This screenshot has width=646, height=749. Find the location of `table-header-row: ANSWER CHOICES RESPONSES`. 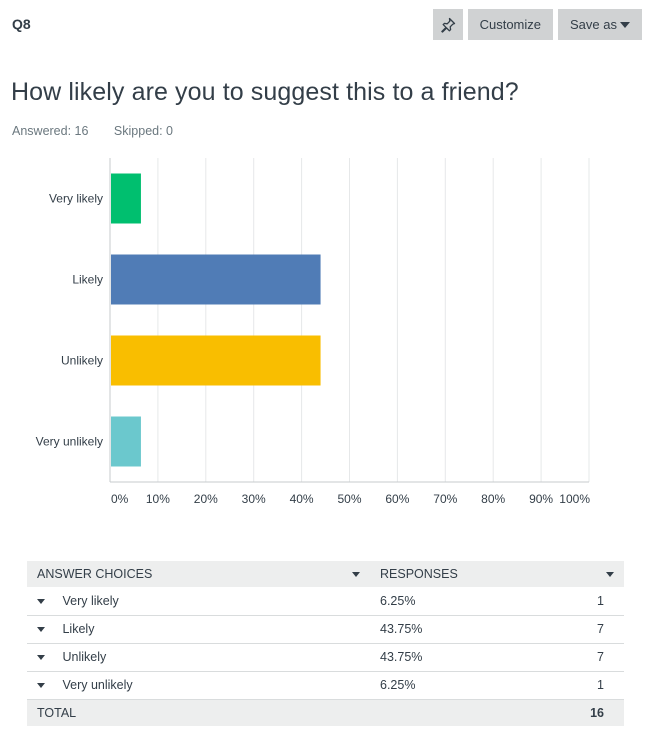

table-header-row: ANSWER CHOICES RESPONSES is located at coordinates (325, 574).